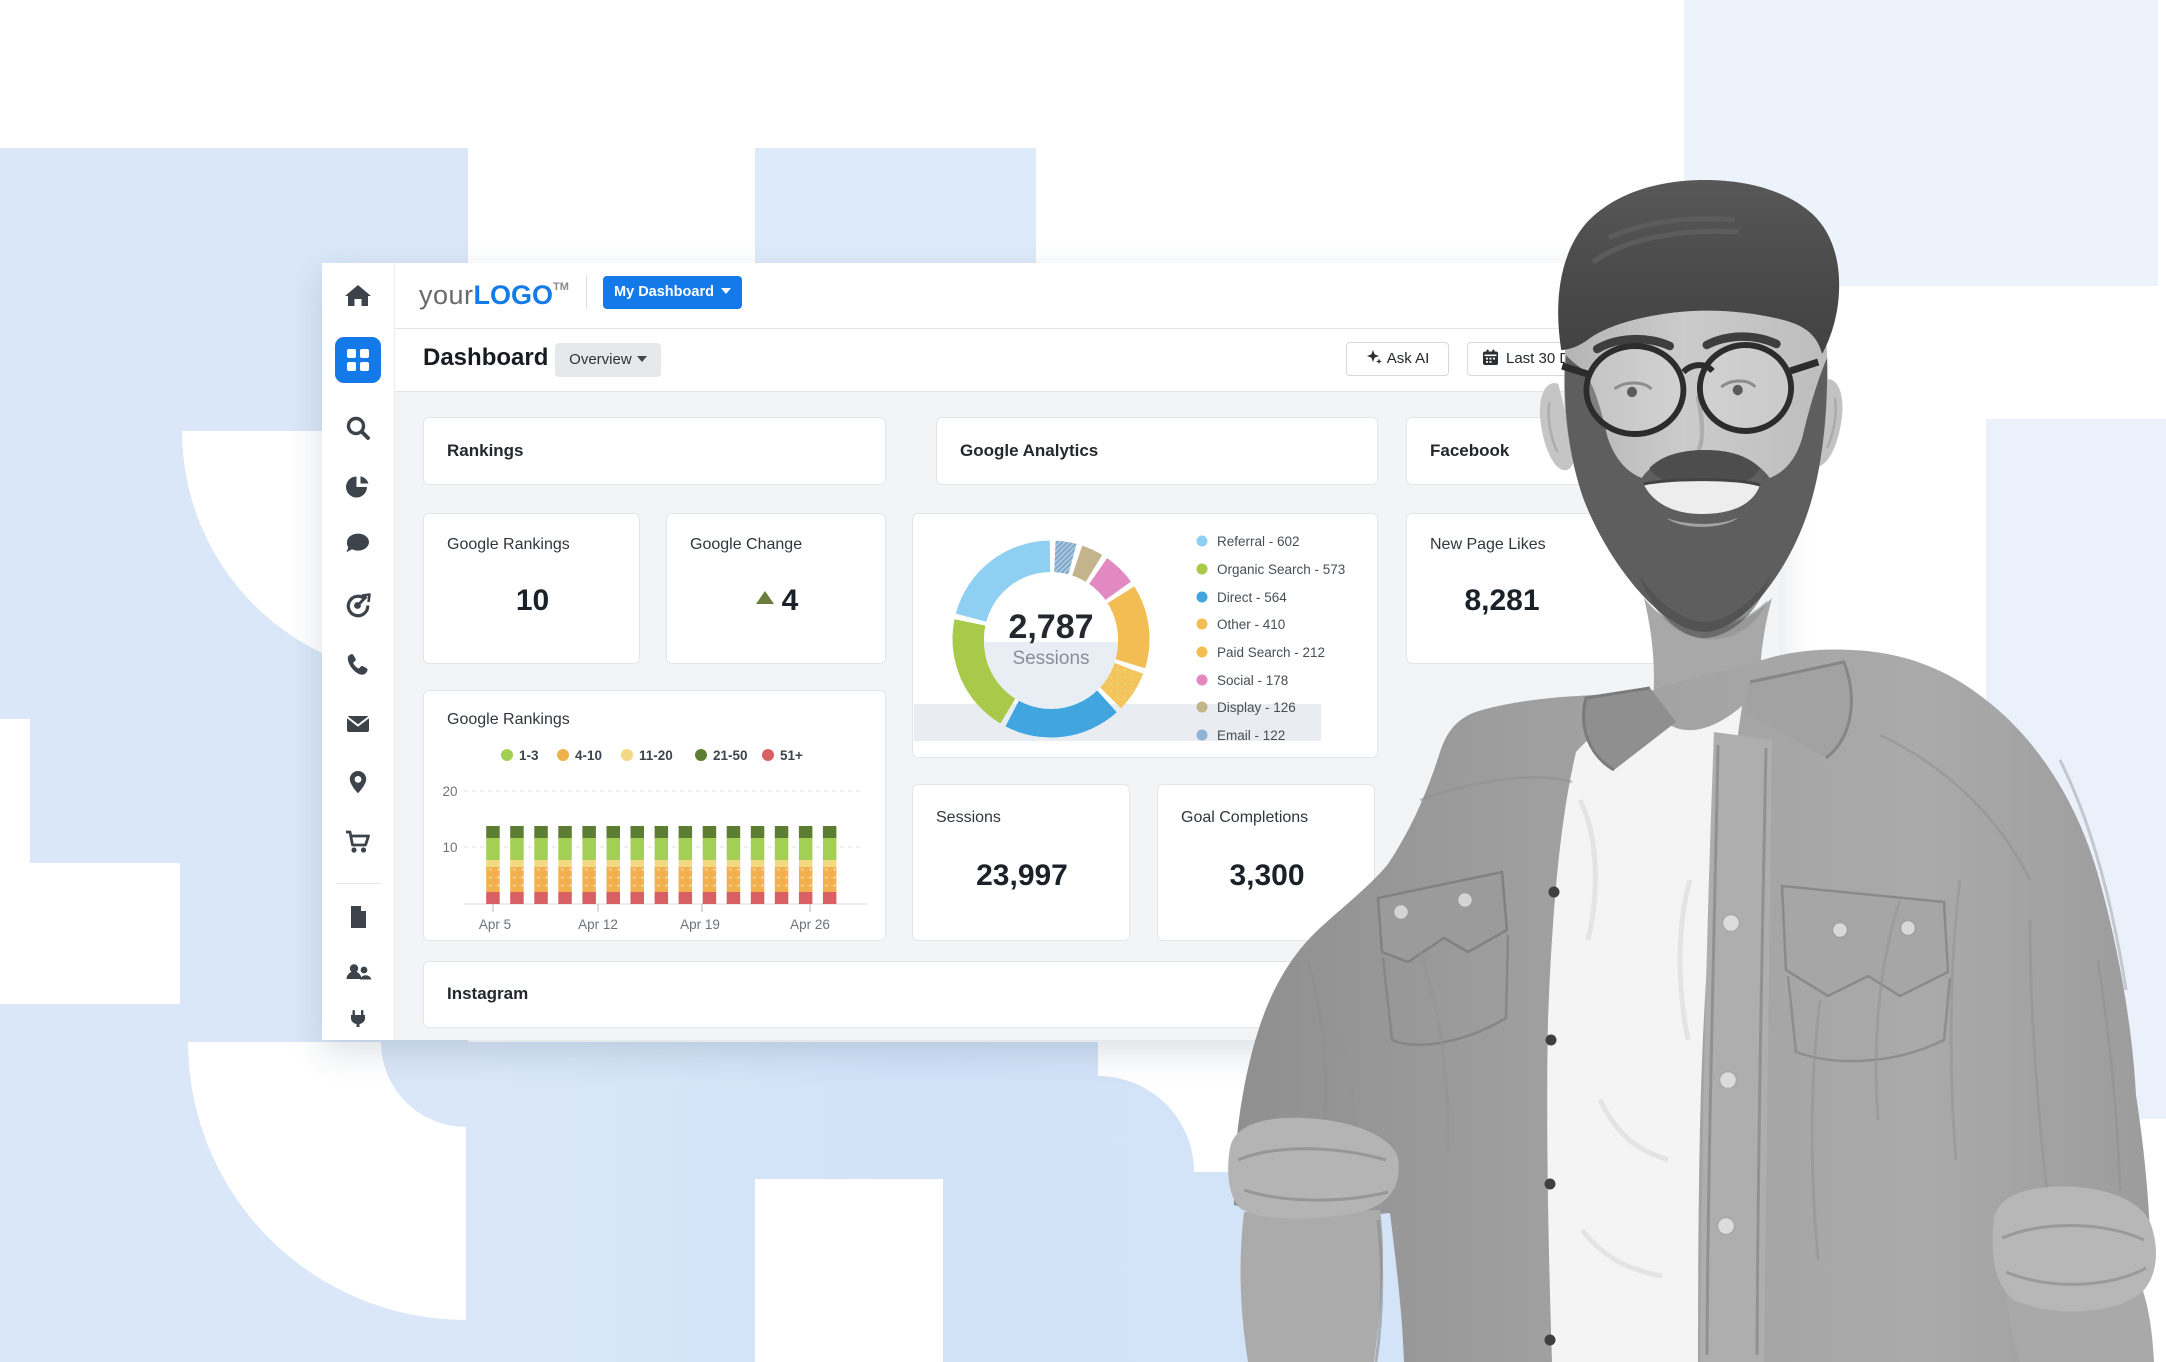 The image size is (2166, 1362). What do you see at coordinates (1050, 658) in the screenshot?
I see `svg-text: Sessions` at bounding box center [1050, 658].